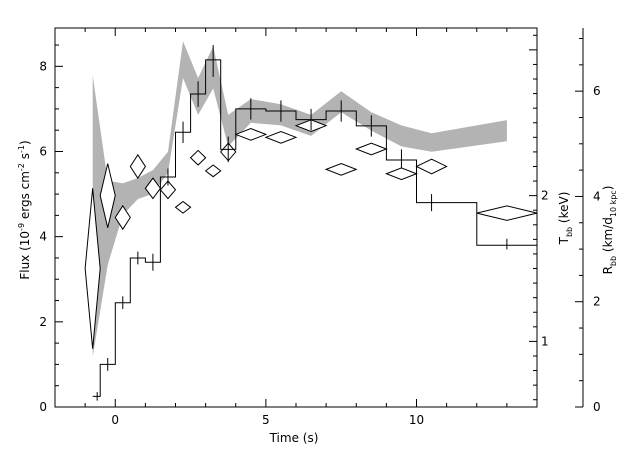 The width and height of the screenshot is (640, 457). I want to click on radius-tick-label-1: 2, so click(597, 302).